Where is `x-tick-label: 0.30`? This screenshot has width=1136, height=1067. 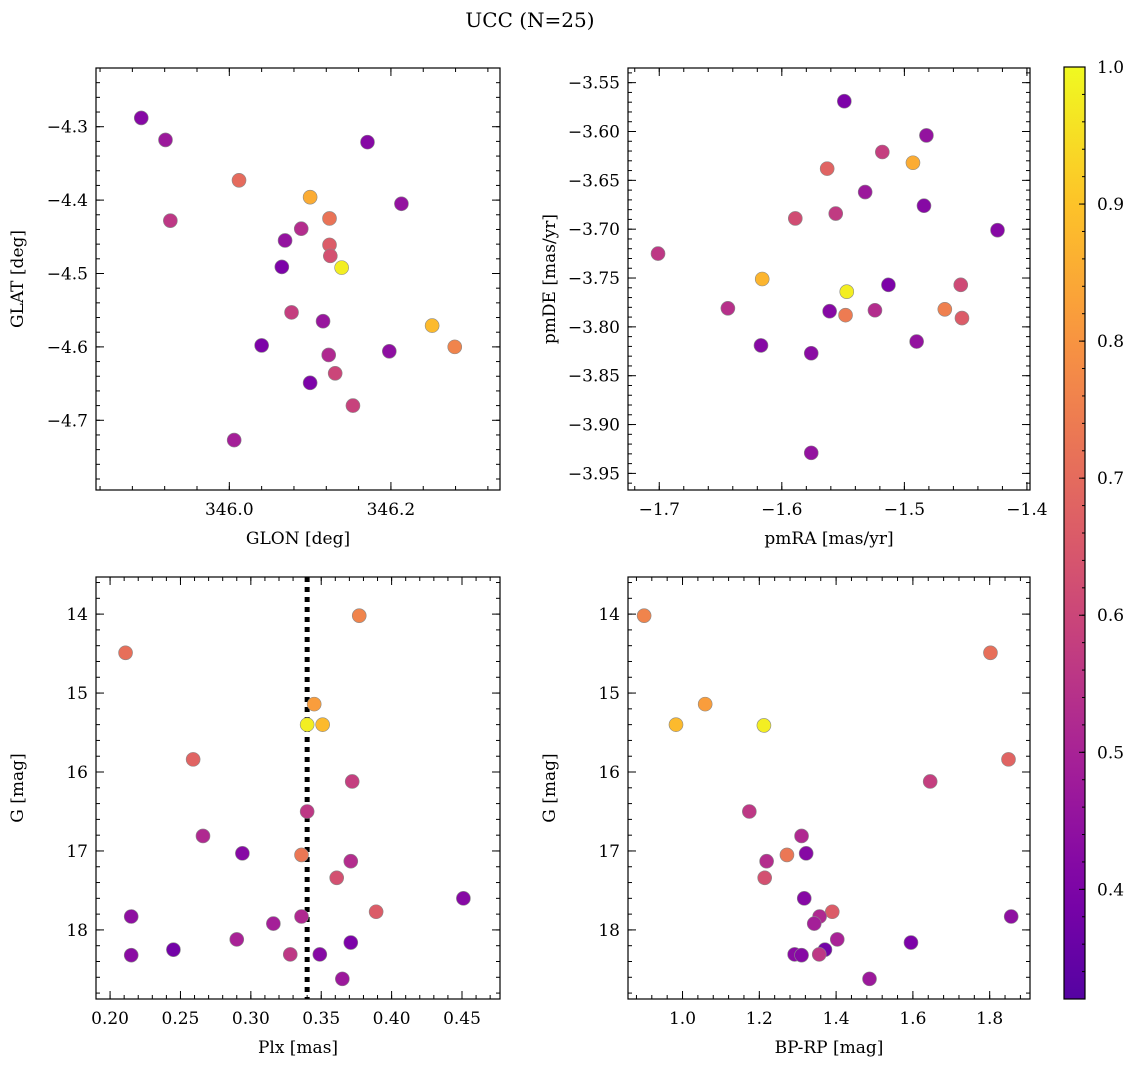
x-tick-label: 0.30 is located at coordinates (251, 1019).